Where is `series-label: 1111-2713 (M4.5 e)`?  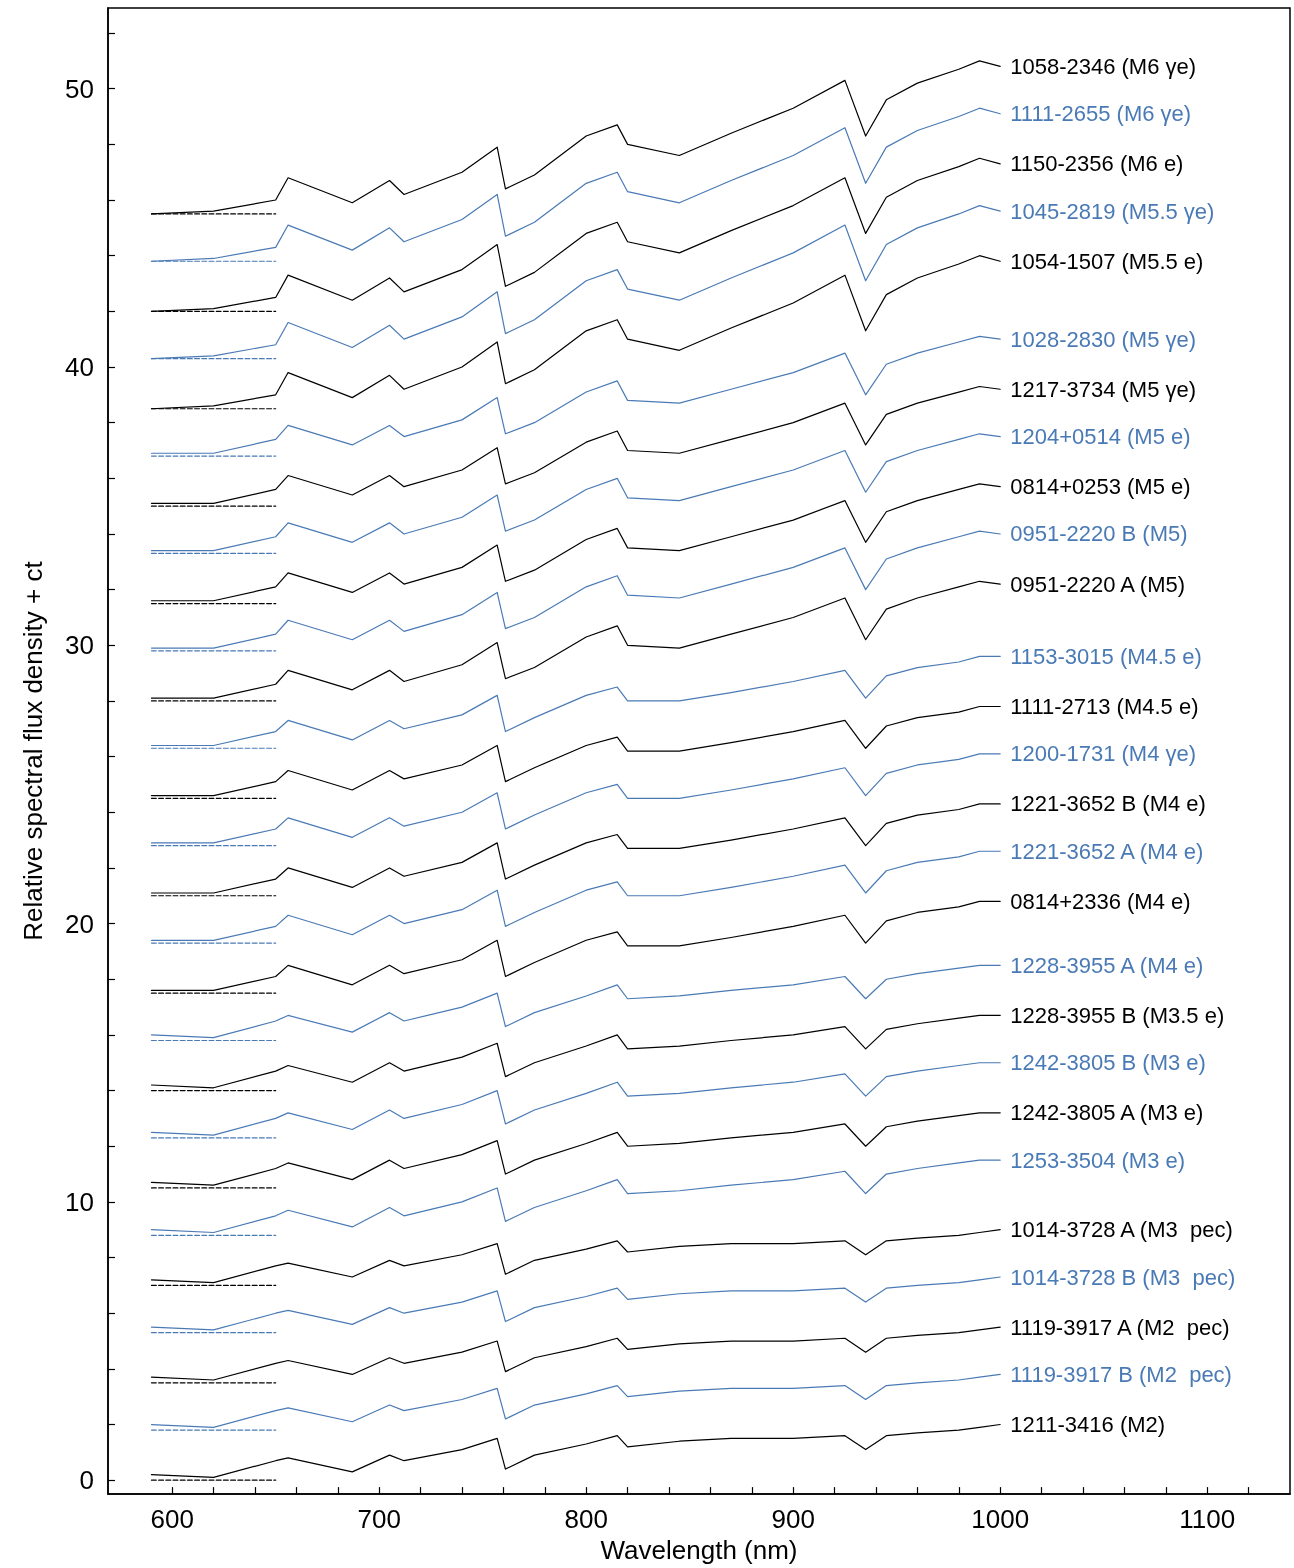
series-label: 1111-2713 (M4.5 e) is located at coordinates (1104, 707).